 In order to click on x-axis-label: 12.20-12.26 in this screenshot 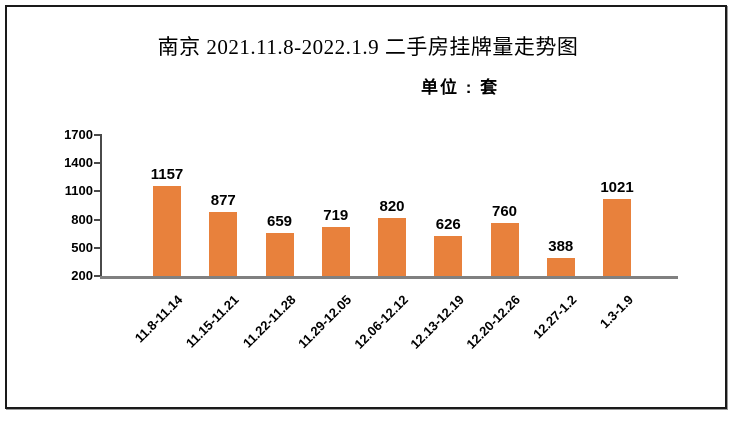, I will do `click(493, 322)`.